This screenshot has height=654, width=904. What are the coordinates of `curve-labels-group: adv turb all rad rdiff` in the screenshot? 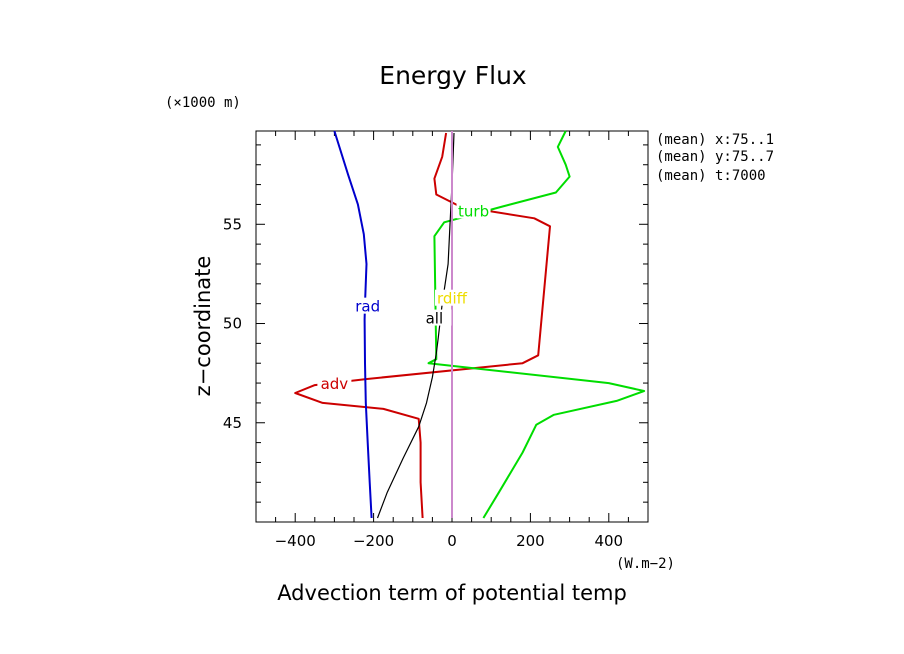 It's located at (404, 297).